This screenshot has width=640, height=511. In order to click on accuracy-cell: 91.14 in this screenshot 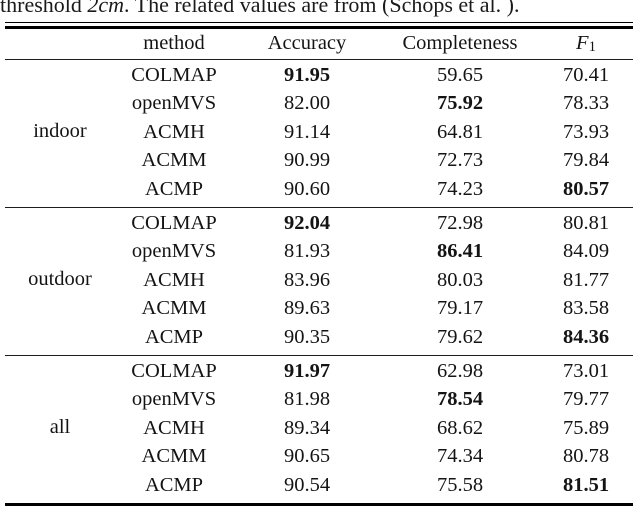, I will do `click(307, 131)`.